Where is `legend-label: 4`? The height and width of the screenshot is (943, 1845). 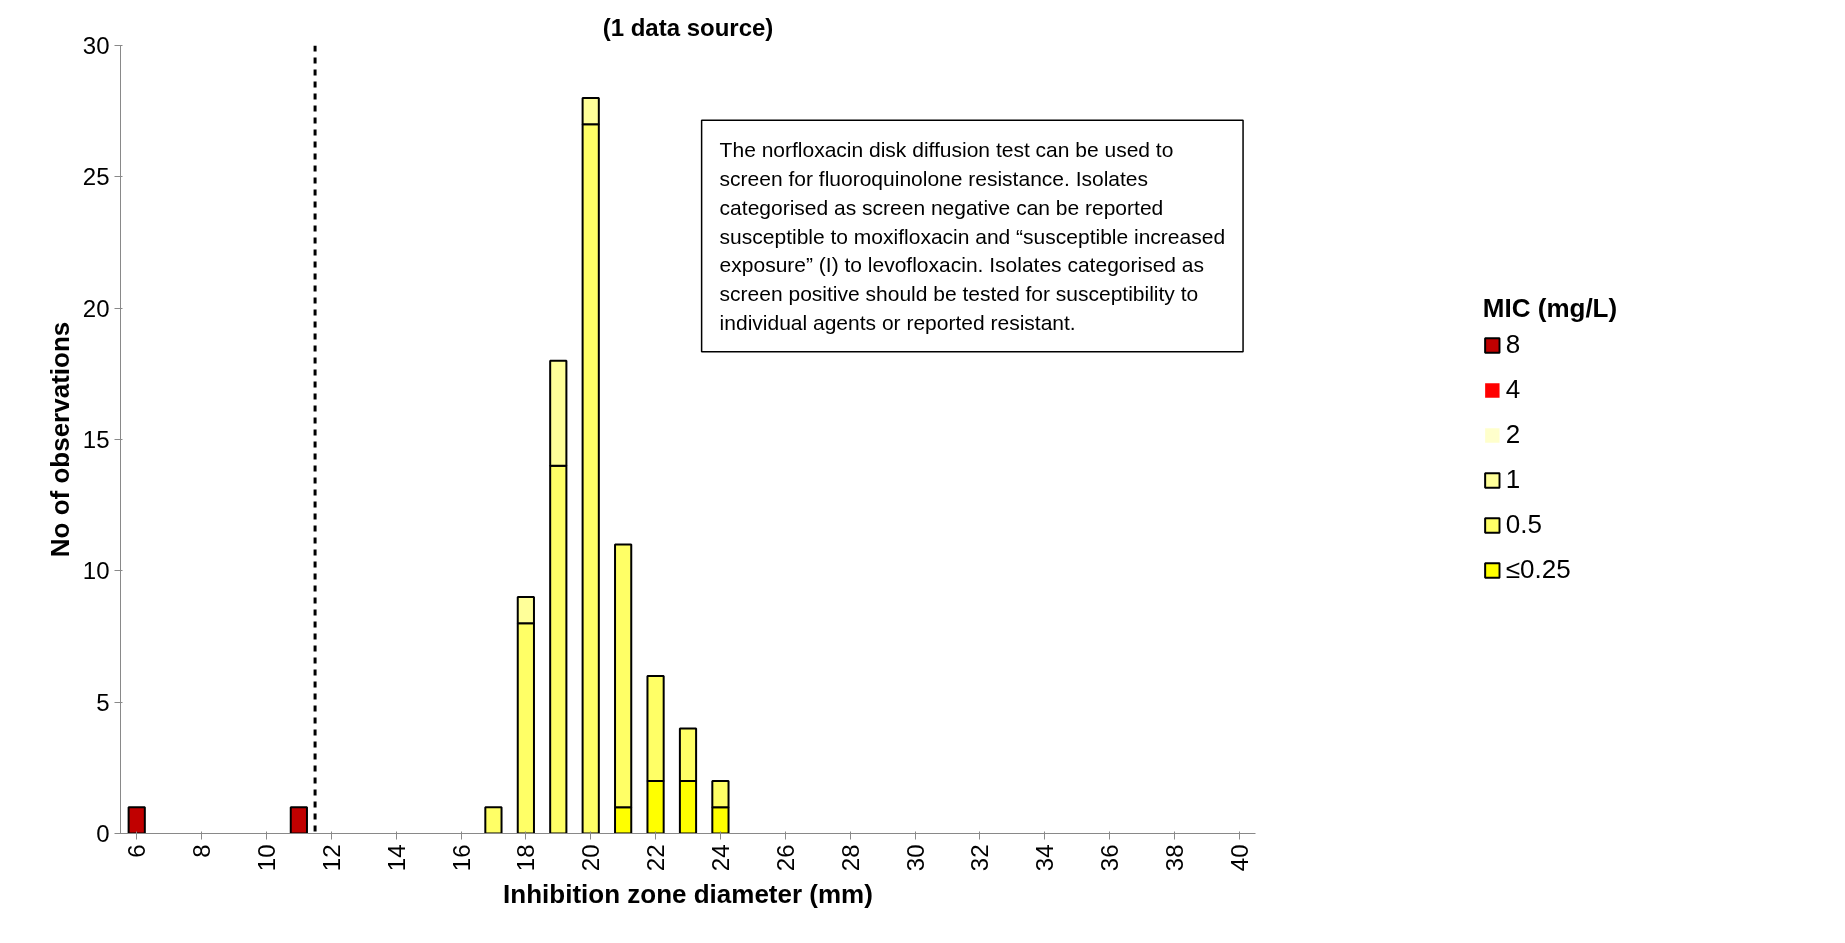 legend-label: 4 is located at coordinates (1513, 389).